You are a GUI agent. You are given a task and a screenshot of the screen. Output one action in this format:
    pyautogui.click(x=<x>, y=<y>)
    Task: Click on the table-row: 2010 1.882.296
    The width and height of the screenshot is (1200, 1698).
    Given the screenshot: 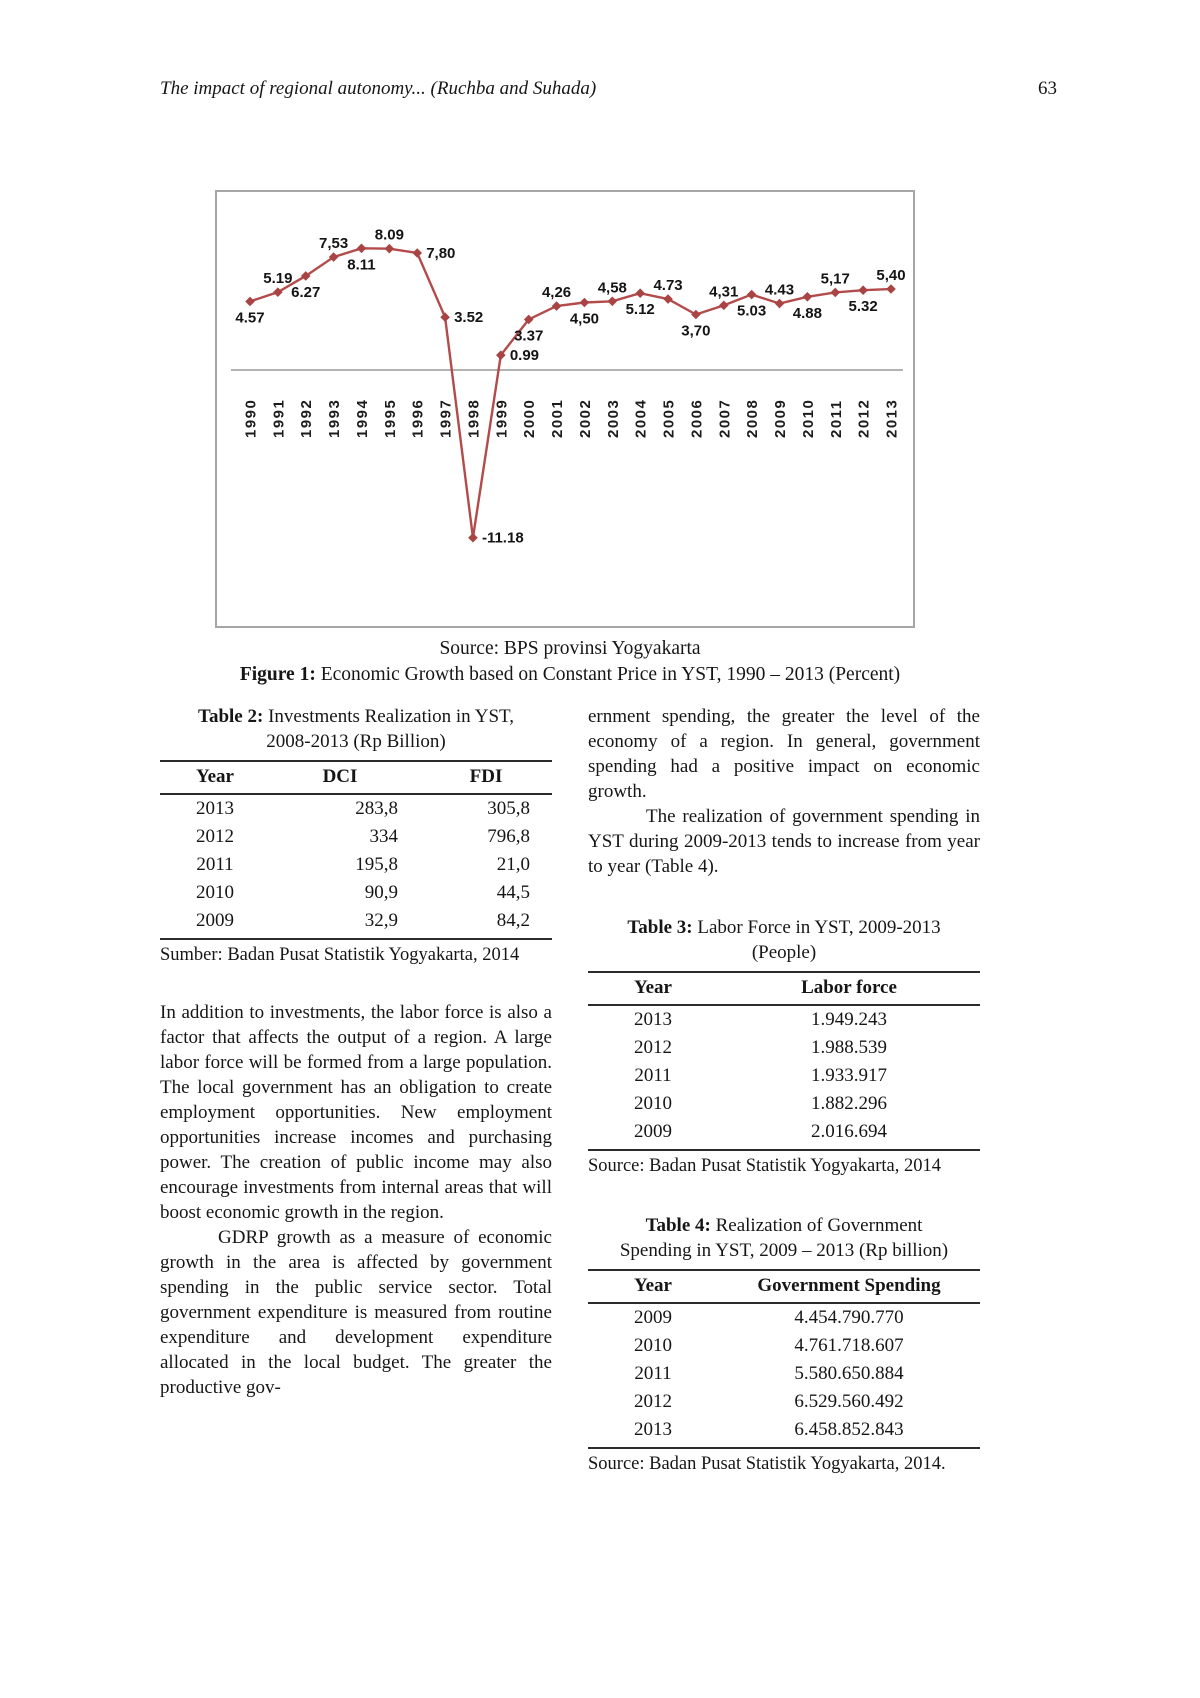 What is the action you would take?
    pyautogui.click(x=784, y=1104)
    